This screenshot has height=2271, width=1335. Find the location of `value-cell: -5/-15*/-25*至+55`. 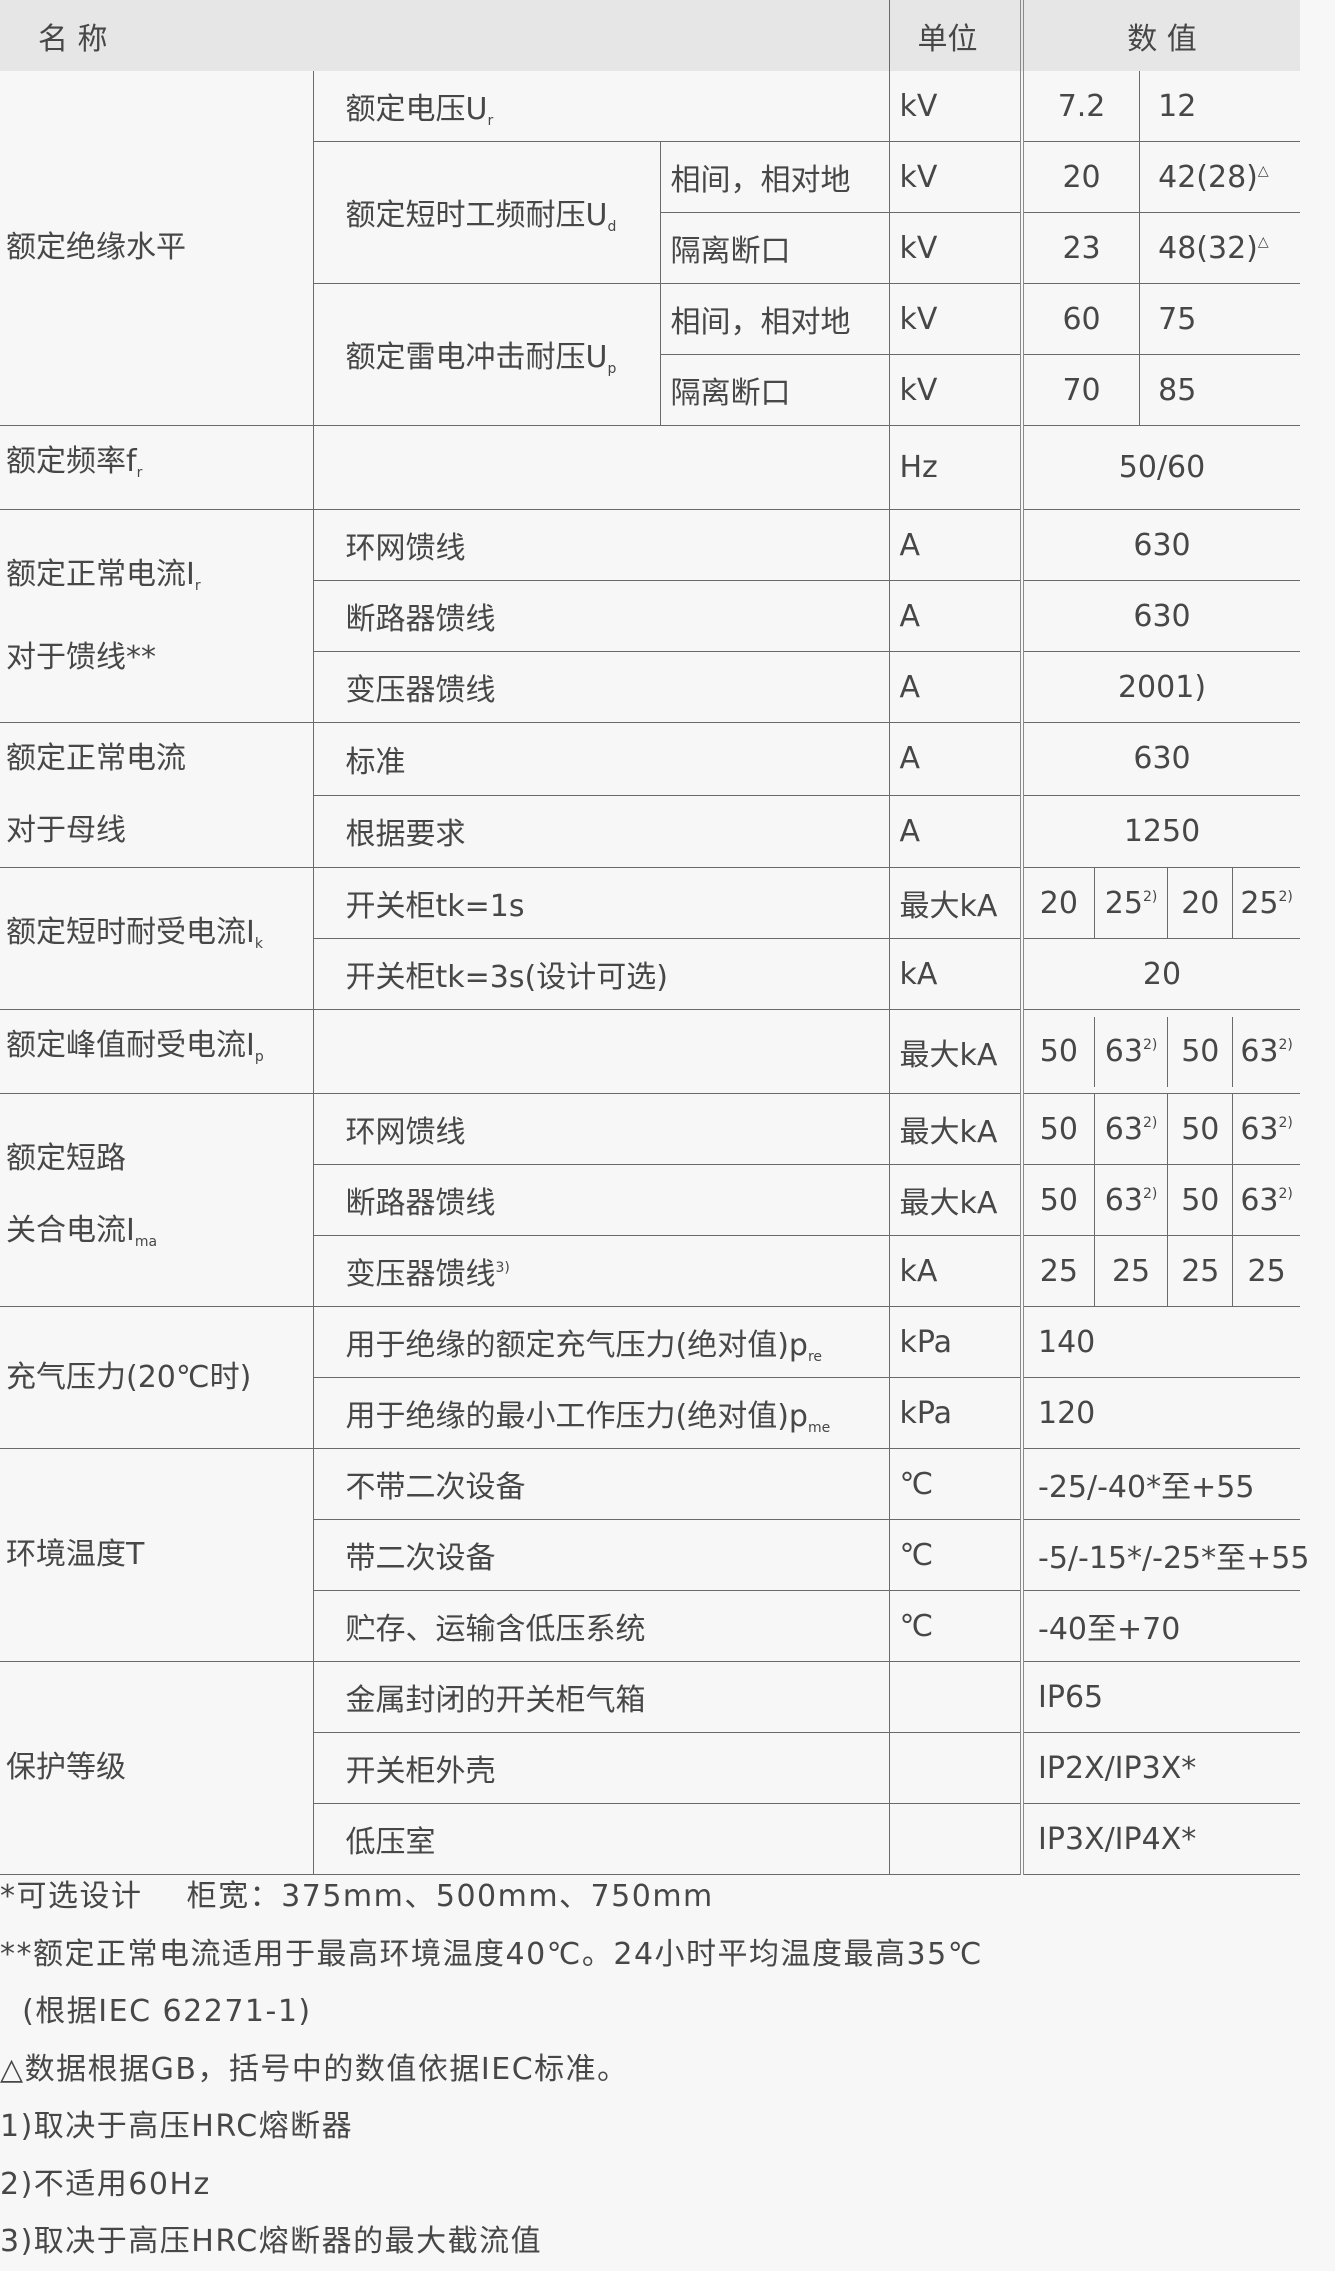

value-cell: -5/-15*/-25*至+55 is located at coordinates (1166, 1555).